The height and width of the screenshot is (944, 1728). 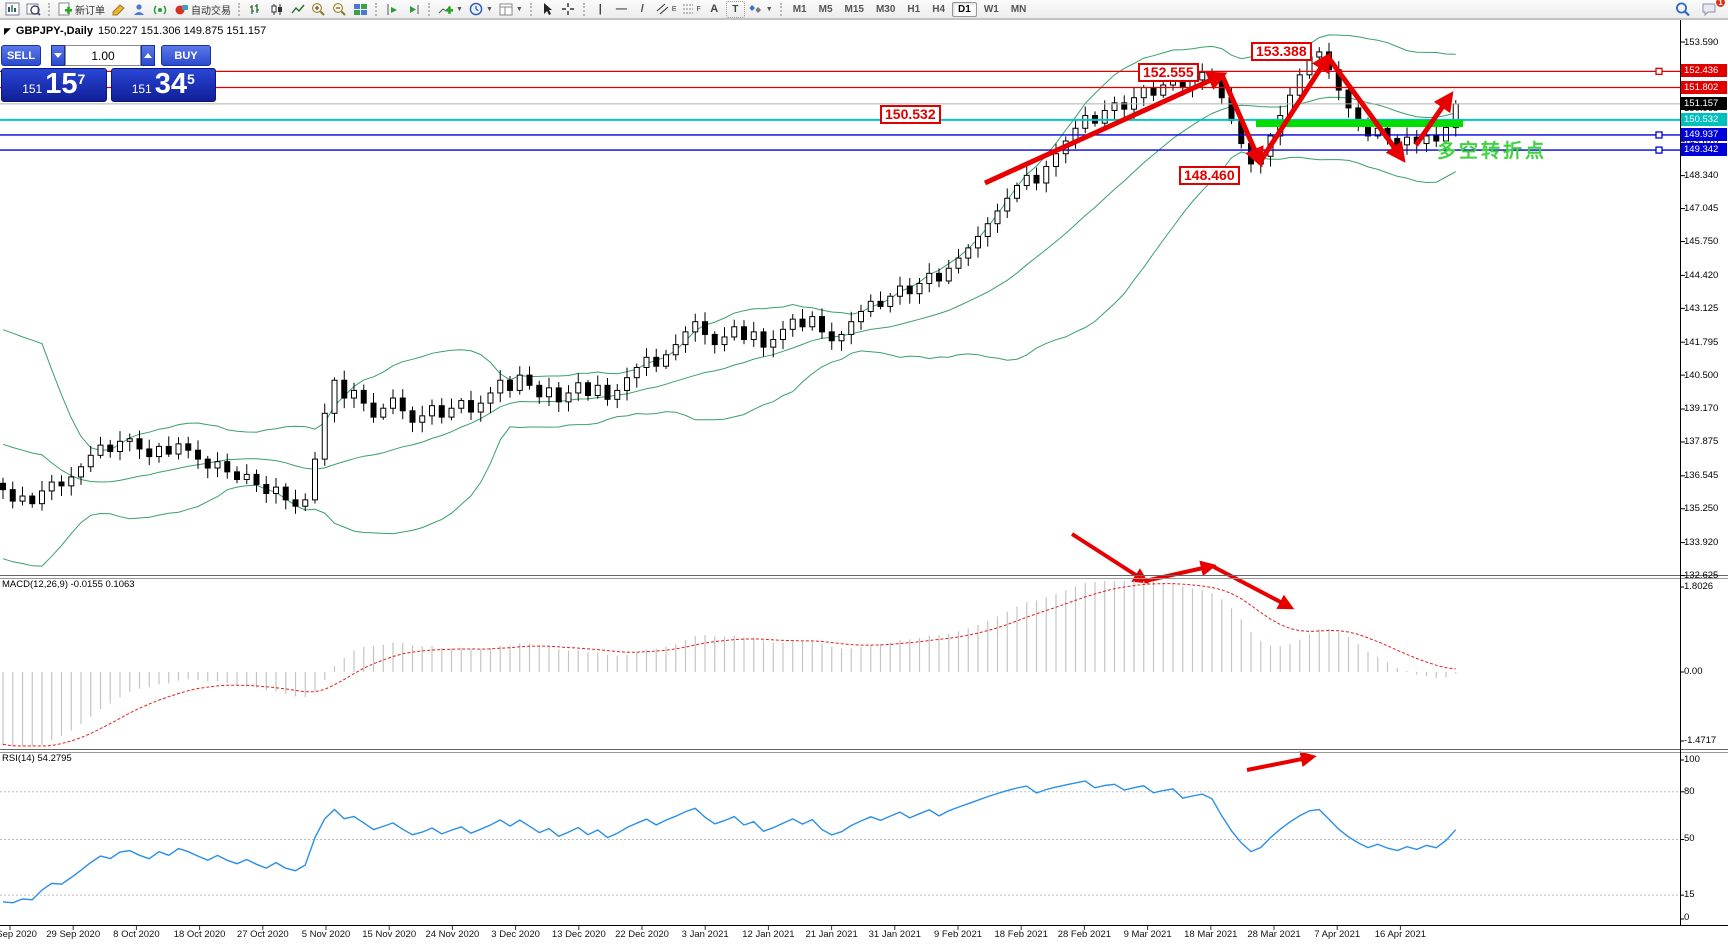 What do you see at coordinates (12, 9) in the screenshot?
I see `chart-window-icon` at bounding box center [12, 9].